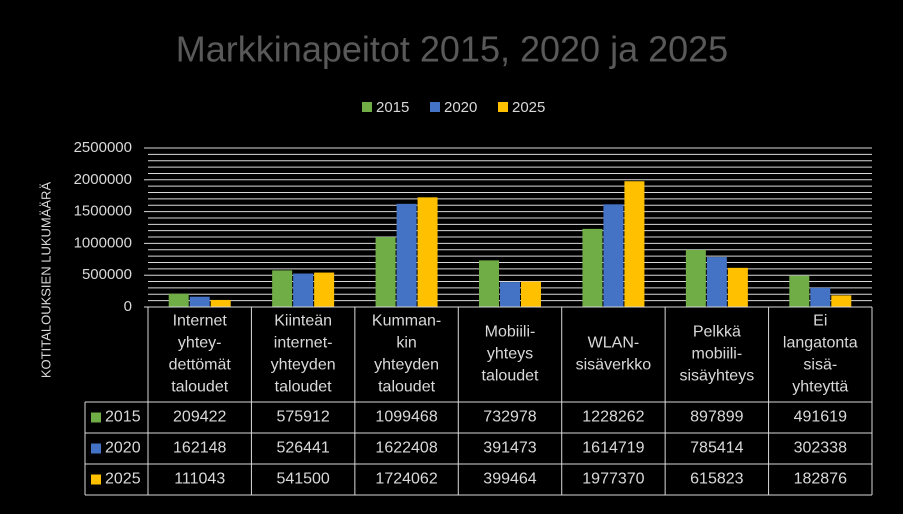  Describe the element at coordinates (613, 417) in the screenshot. I see `table-cell: 1228262` at that location.